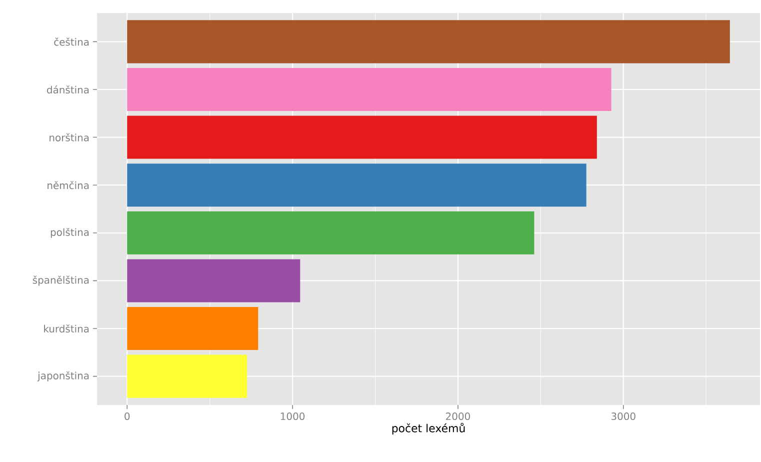  I want to click on y-tick-label: čeština, so click(71, 42).